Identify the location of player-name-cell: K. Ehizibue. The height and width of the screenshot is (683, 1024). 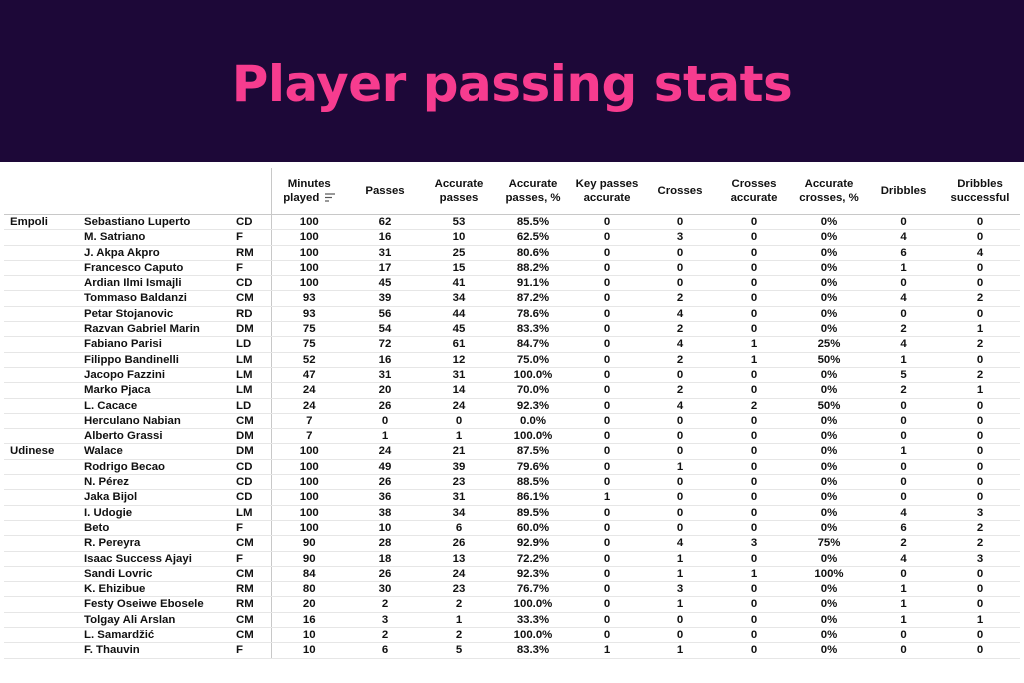
(158, 589).